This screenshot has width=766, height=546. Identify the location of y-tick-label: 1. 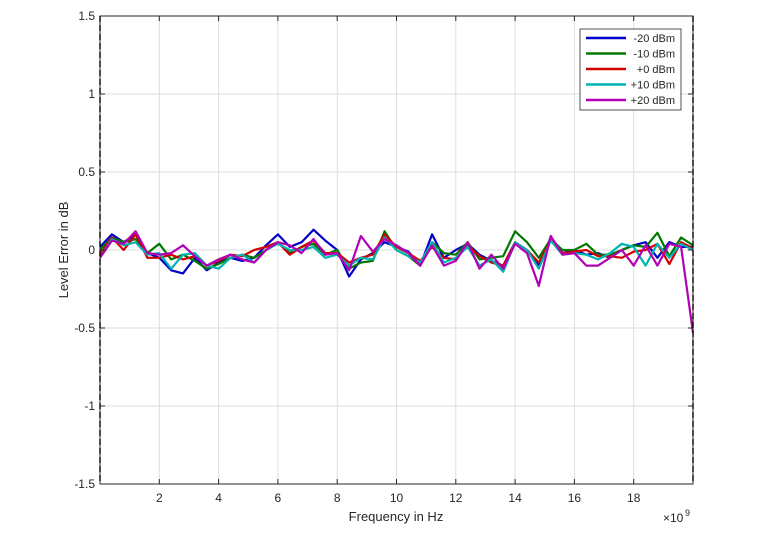
(91, 94).